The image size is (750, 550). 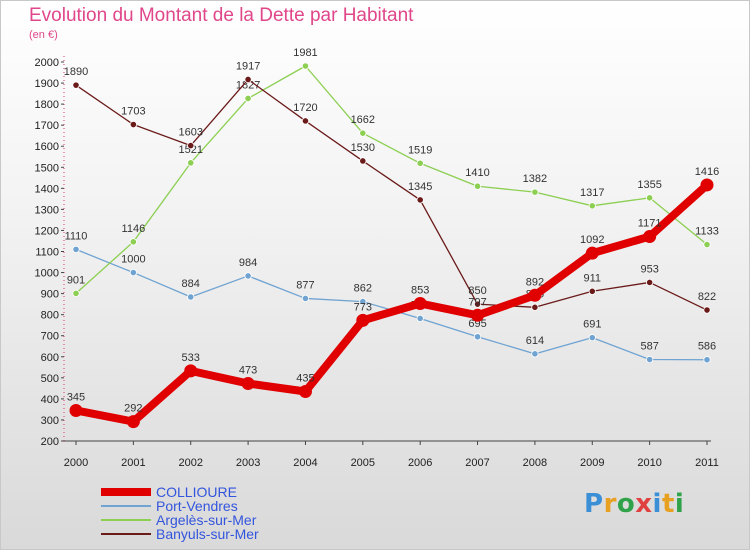 What do you see at coordinates (363, 307) in the screenshot?
I see `data-label: 773` at bounding box center [363, 307].